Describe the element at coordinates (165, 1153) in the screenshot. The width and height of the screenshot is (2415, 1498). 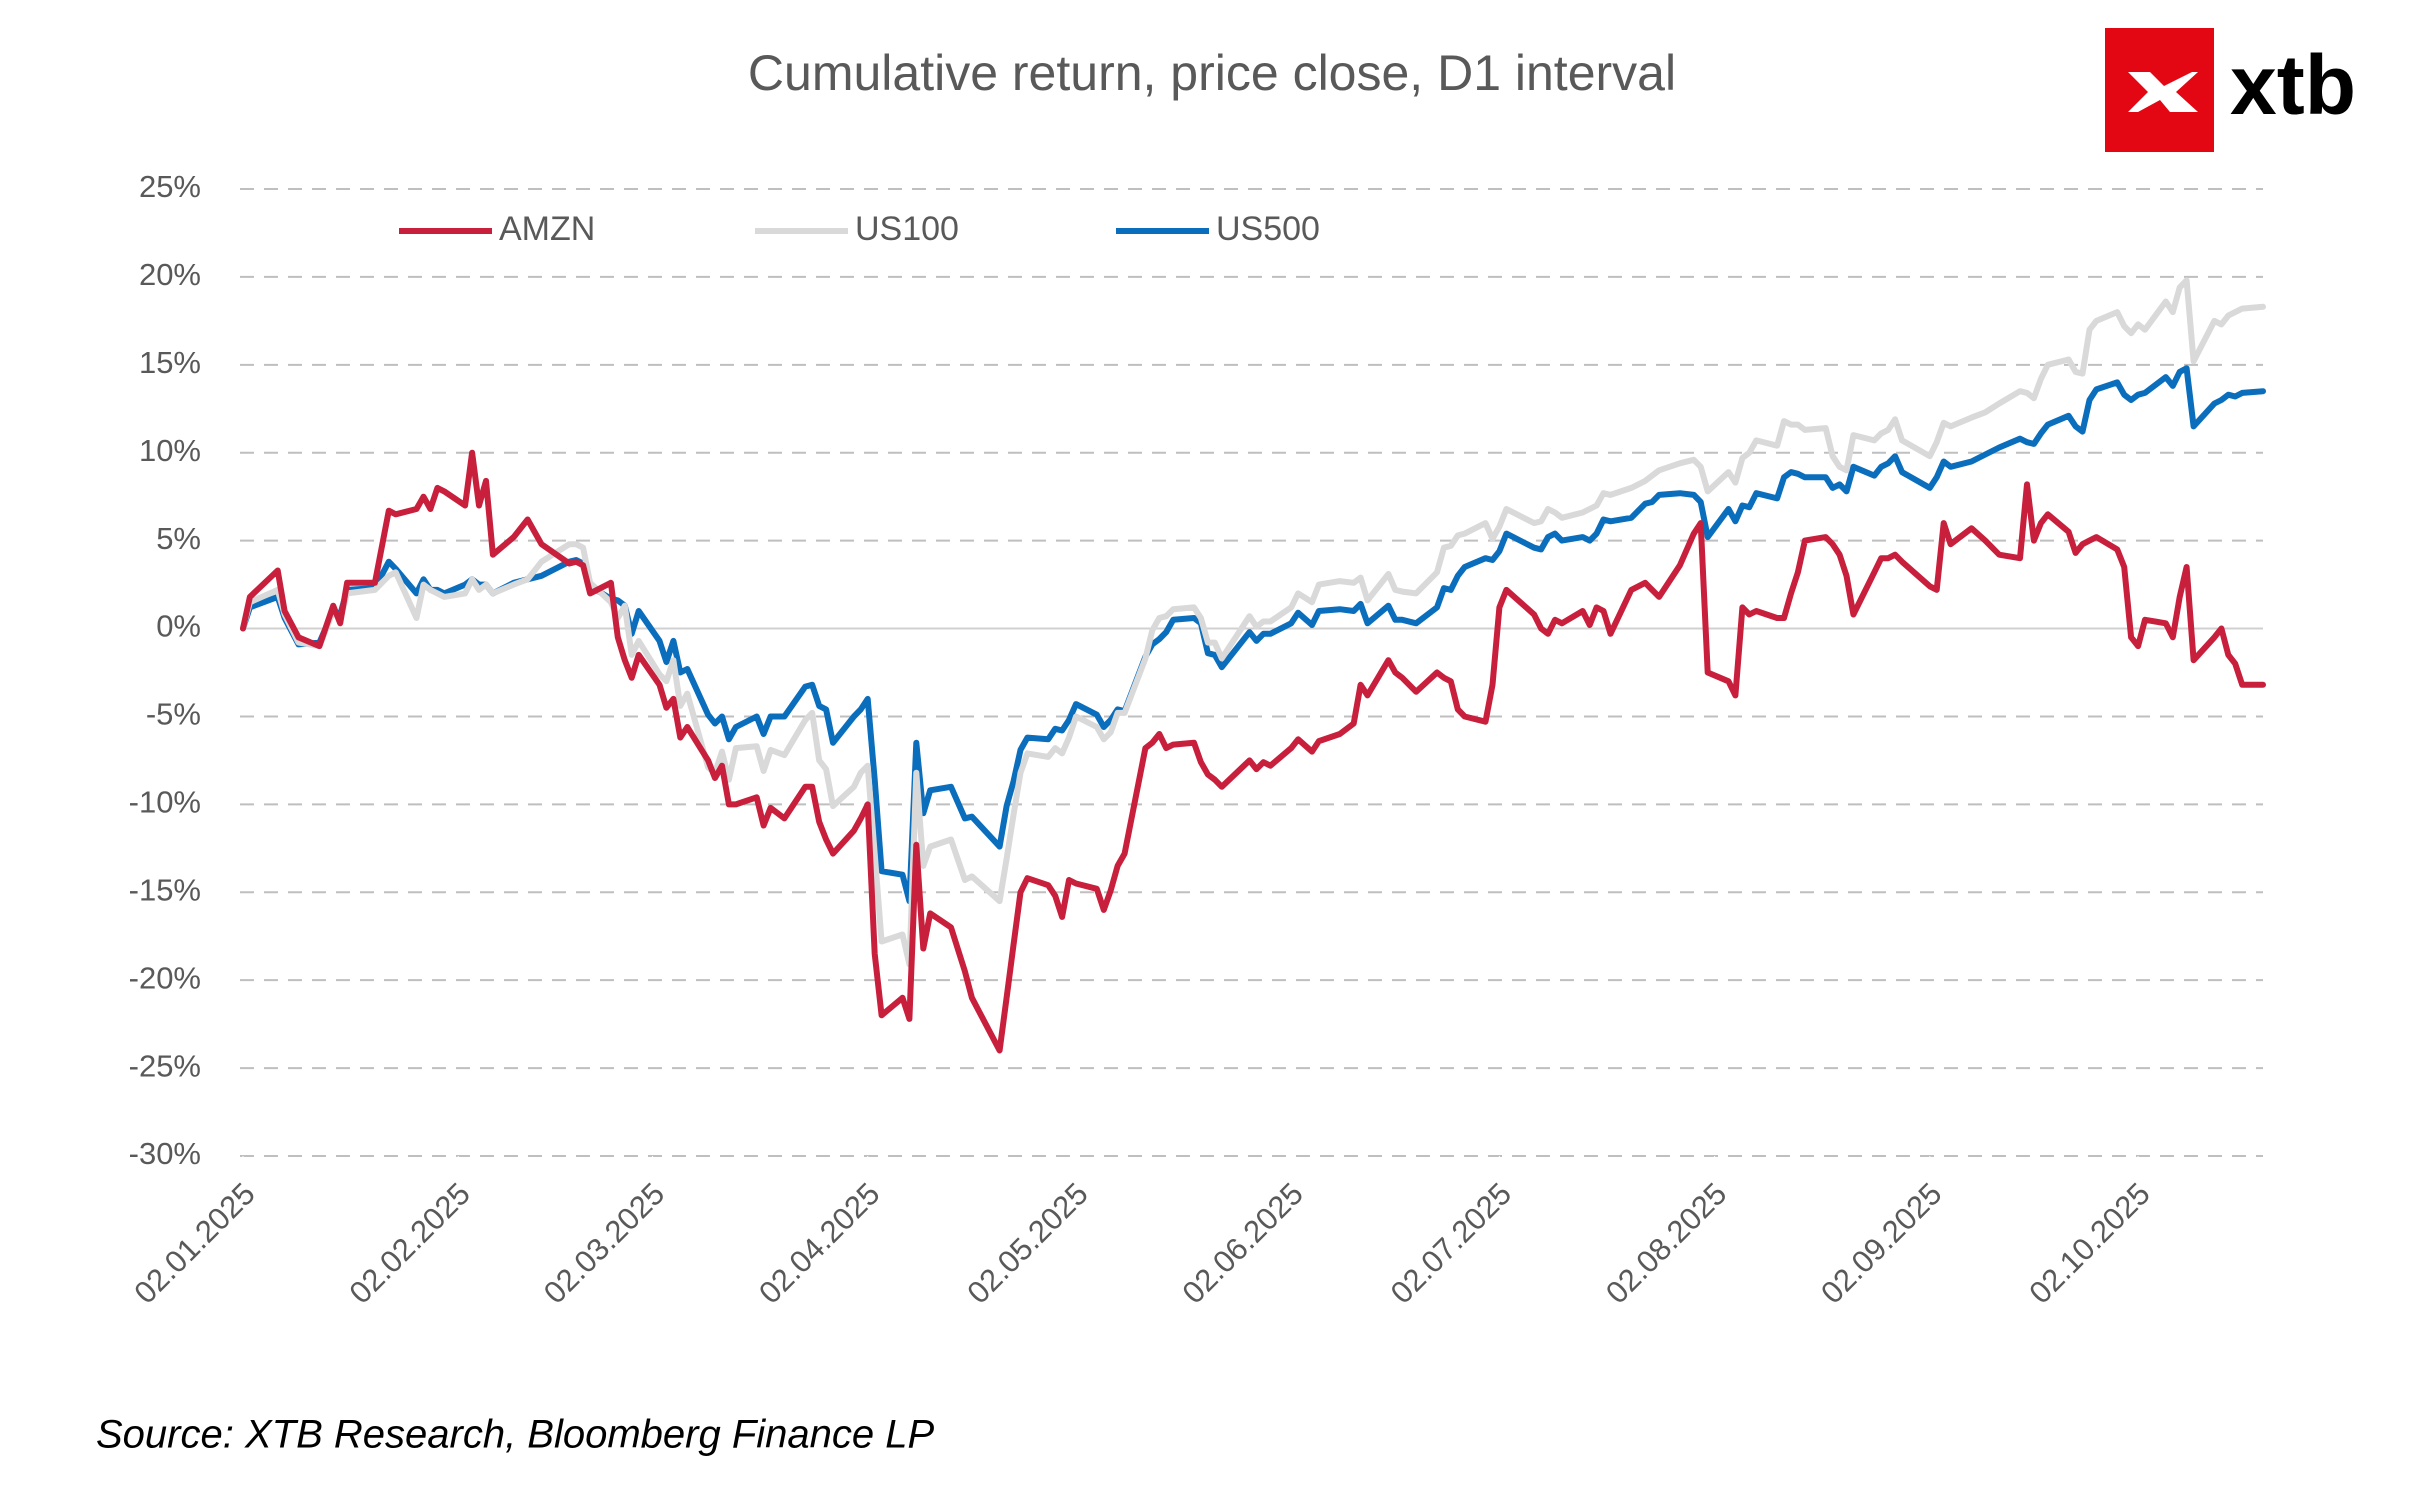
I see `y-tick-label: -30%` at that location.